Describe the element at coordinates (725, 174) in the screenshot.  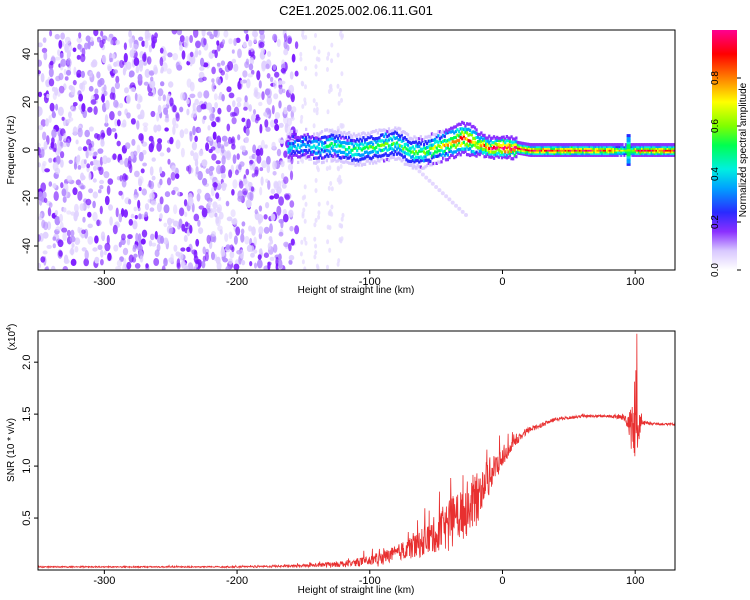
I see `colorbar-ticks: 0.00.20.40.60.8` at that location.